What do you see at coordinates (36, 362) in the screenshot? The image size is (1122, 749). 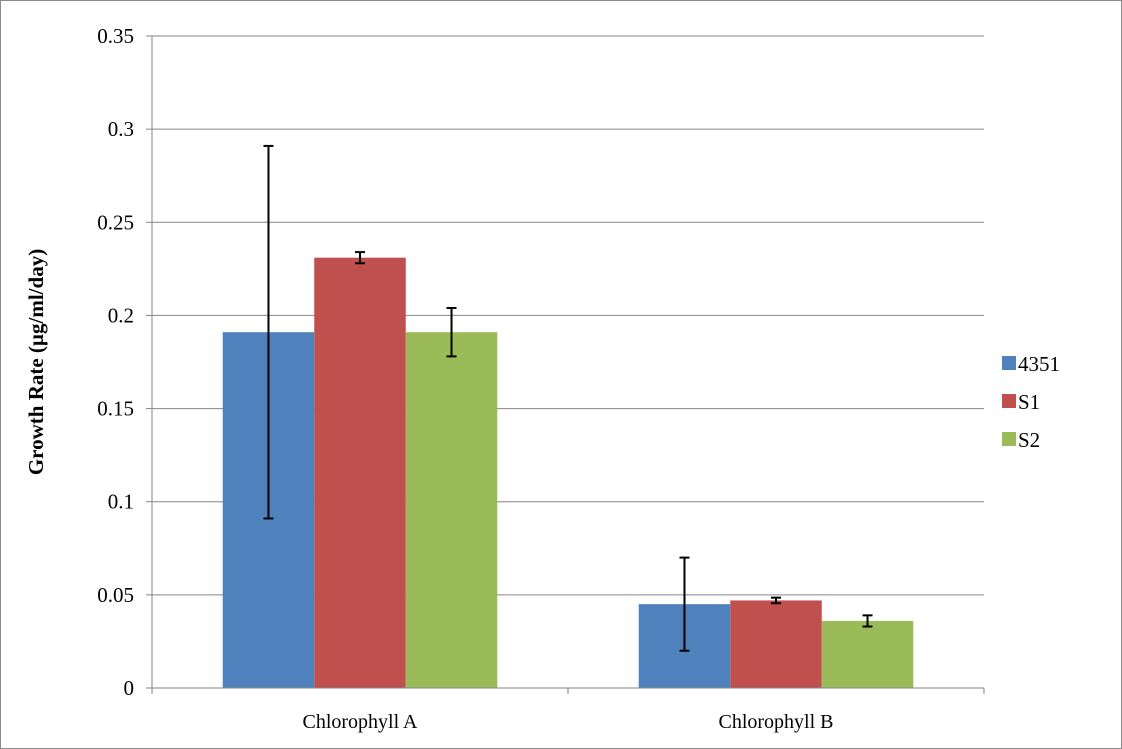 I see `y-axis-title: Growth Rate (µg/ml/day)` at bounding box center [36, 362].